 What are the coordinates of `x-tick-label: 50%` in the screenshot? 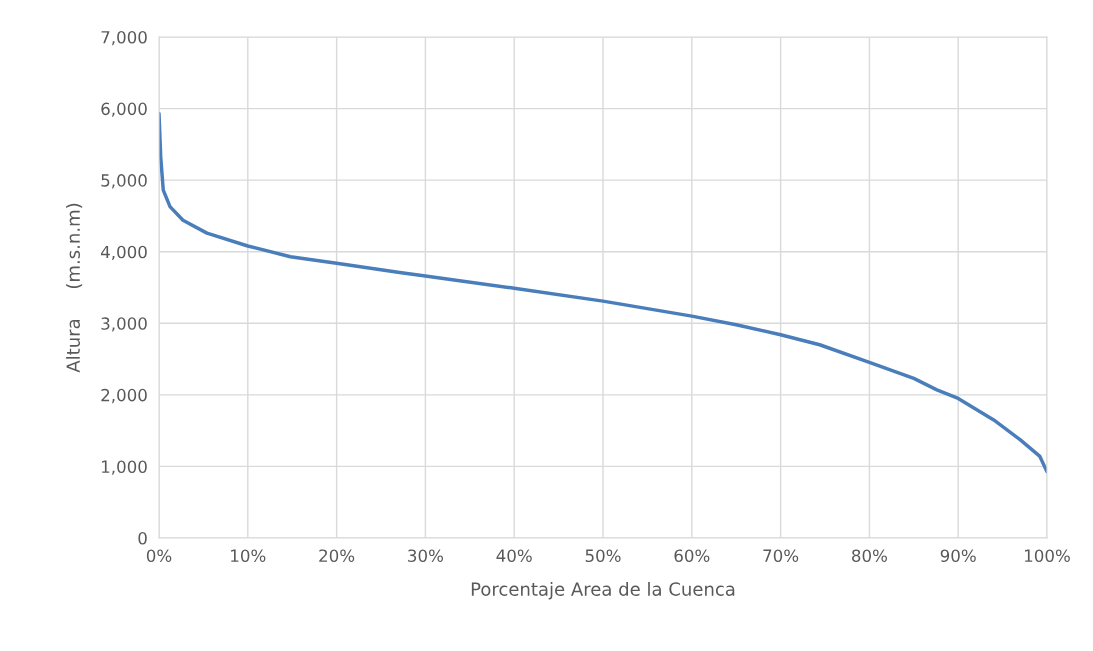 It's located at (603, 556).